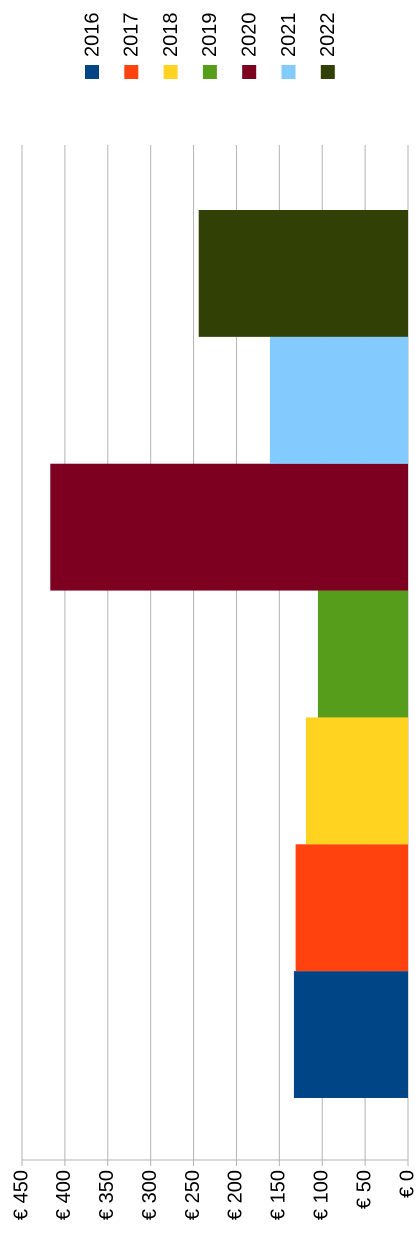  I want to click on legend-label: 2019, so click(210, 35).